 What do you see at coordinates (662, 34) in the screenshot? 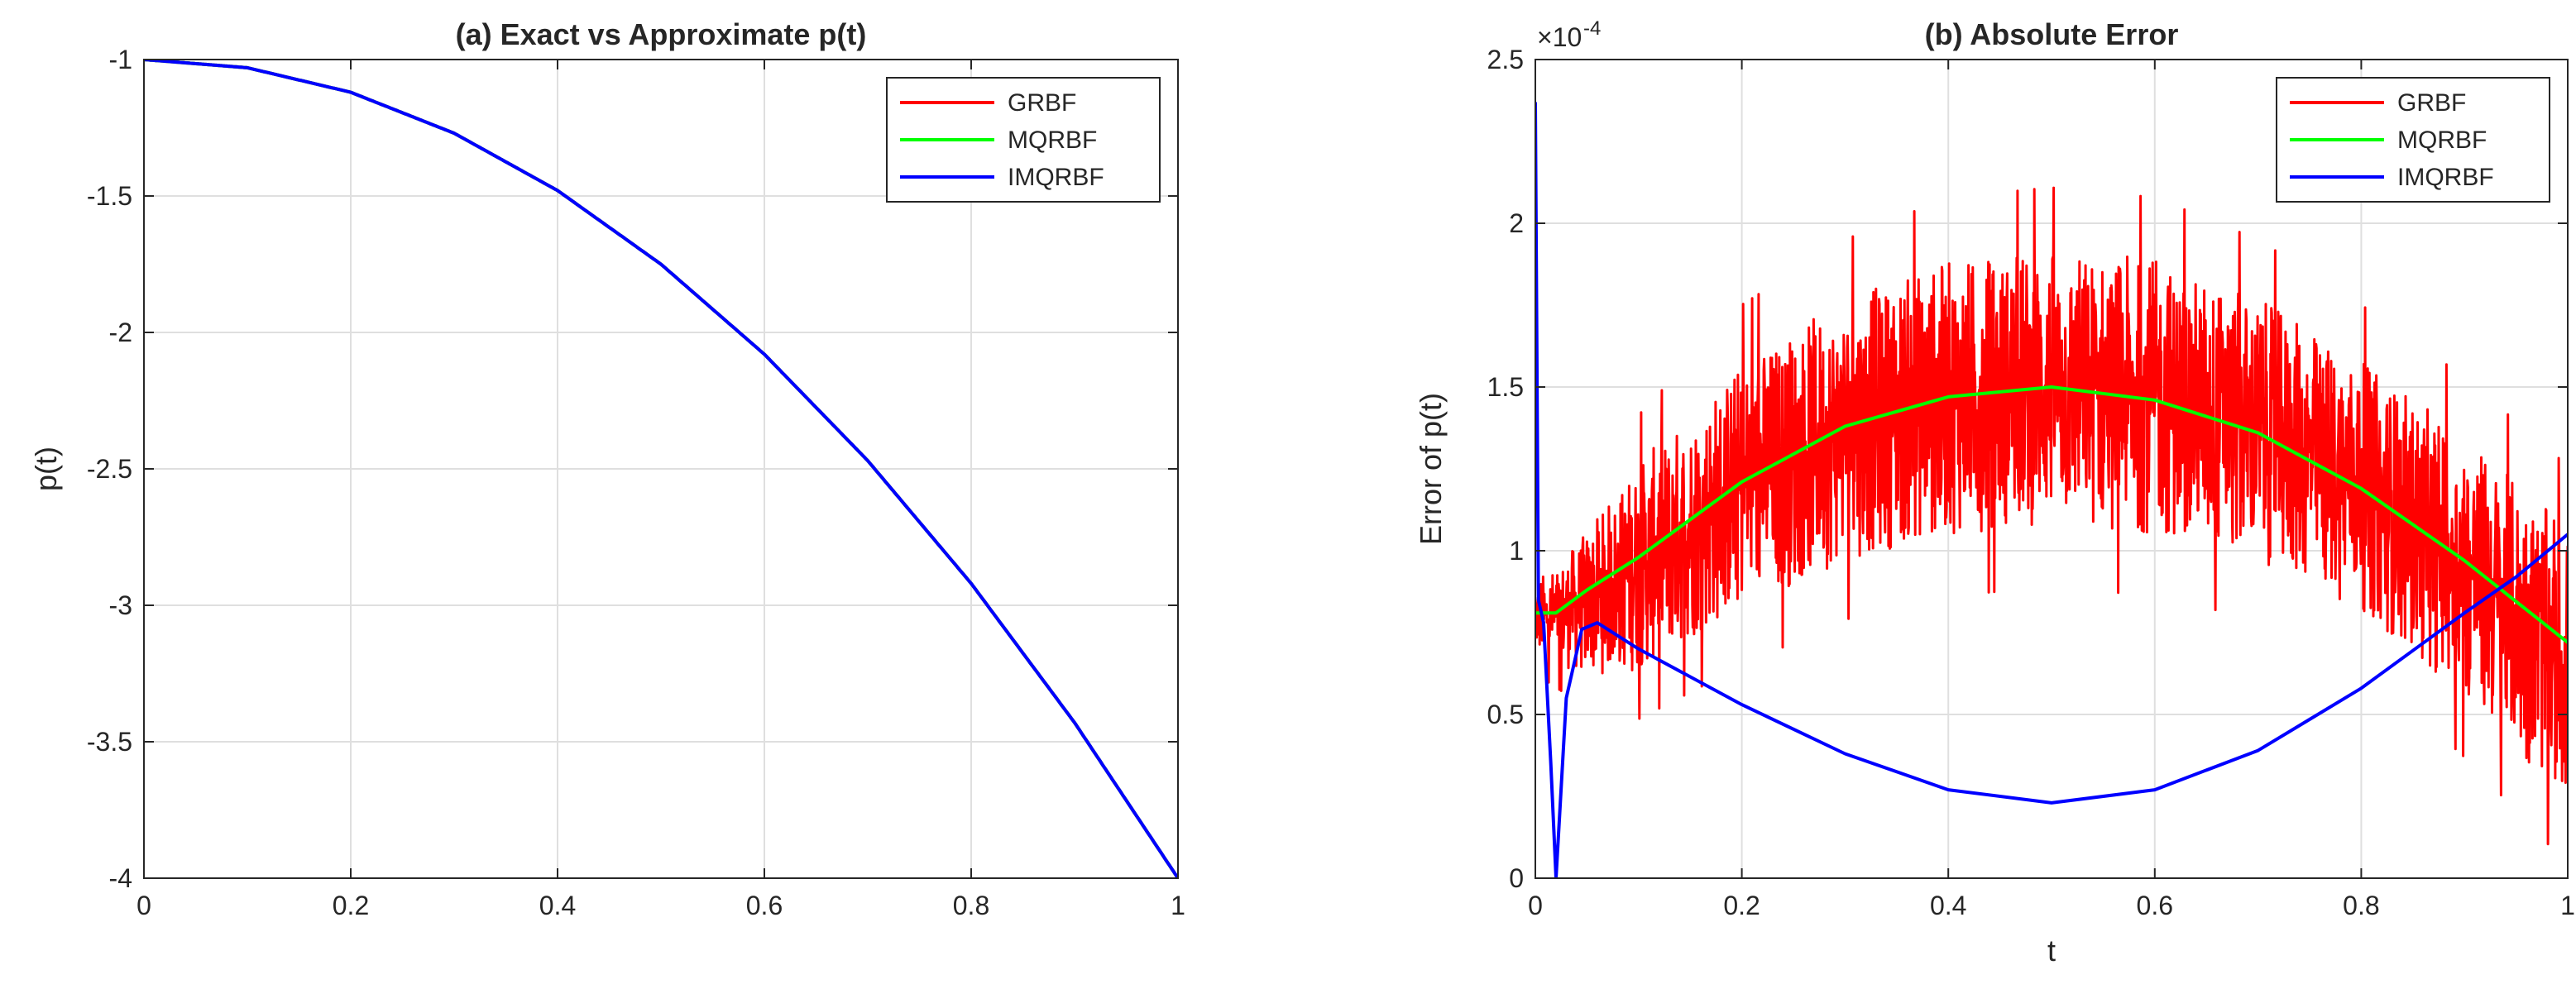
I see `chart-title: (a) Exact vs Approximate p(t)` at bounding box center [662, 34].